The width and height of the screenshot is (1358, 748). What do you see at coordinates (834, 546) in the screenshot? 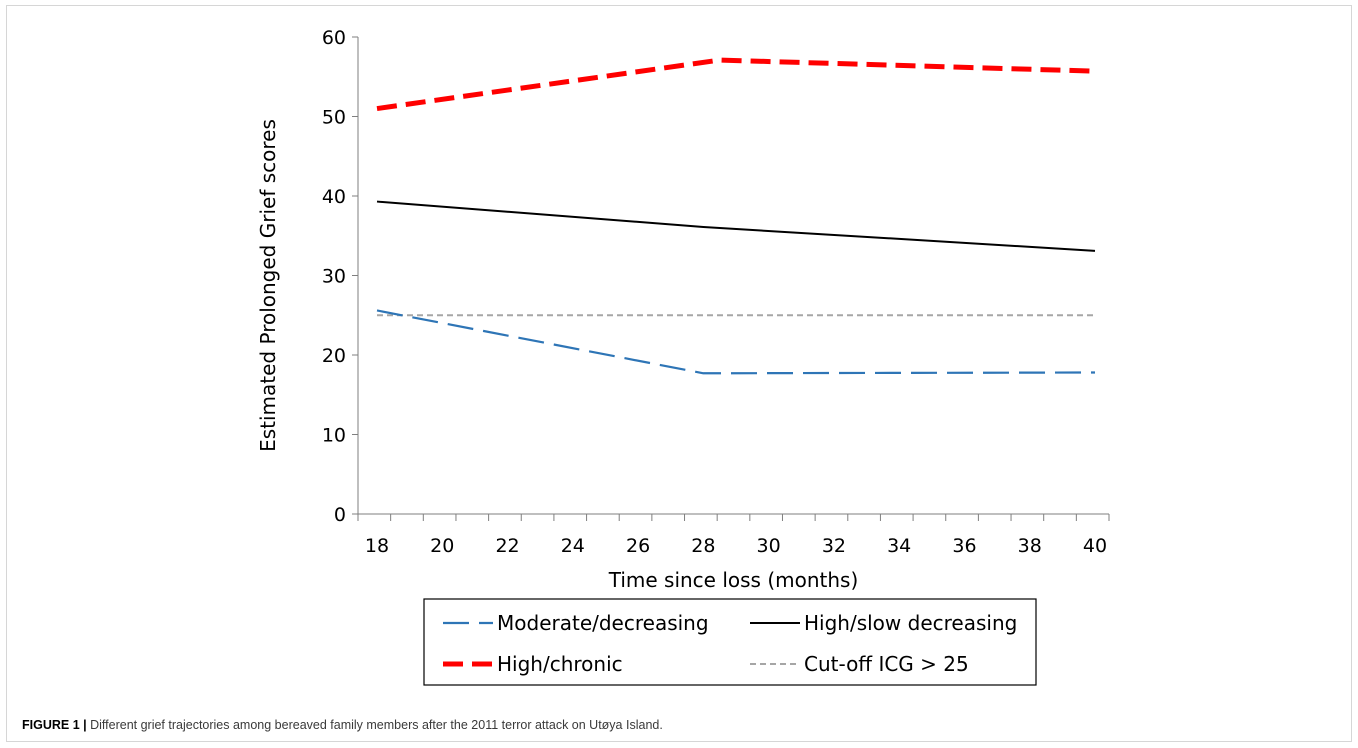
I see `x-tick-label: 32` at bounding box center [834, 546].